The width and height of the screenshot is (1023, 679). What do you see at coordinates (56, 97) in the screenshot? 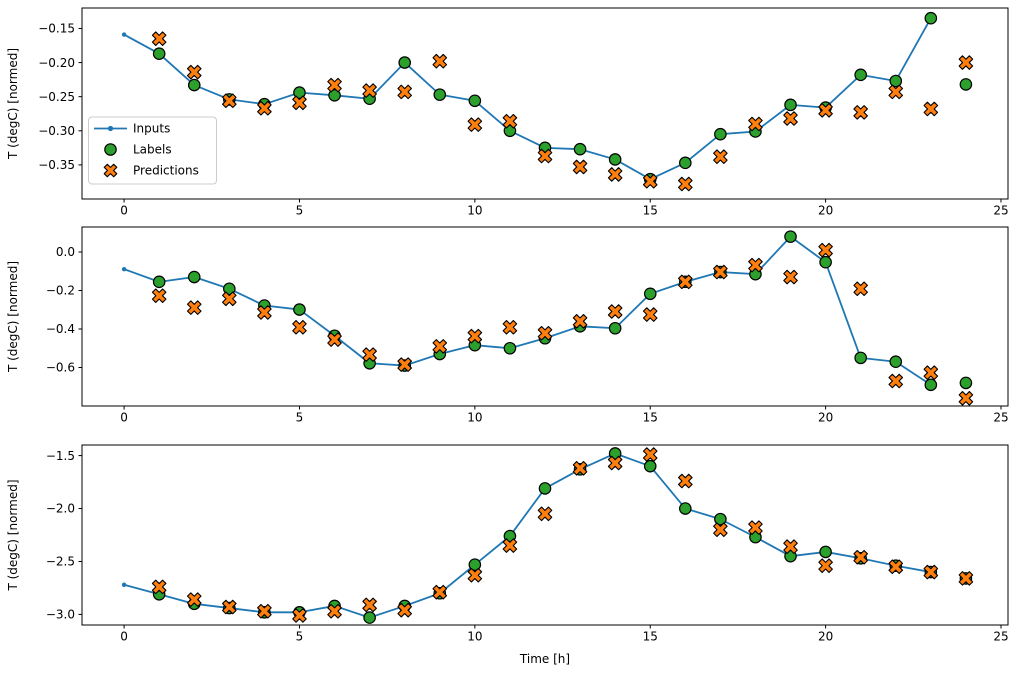
I see `y-tick-label: −0.25` at bounding box center [56, 97].